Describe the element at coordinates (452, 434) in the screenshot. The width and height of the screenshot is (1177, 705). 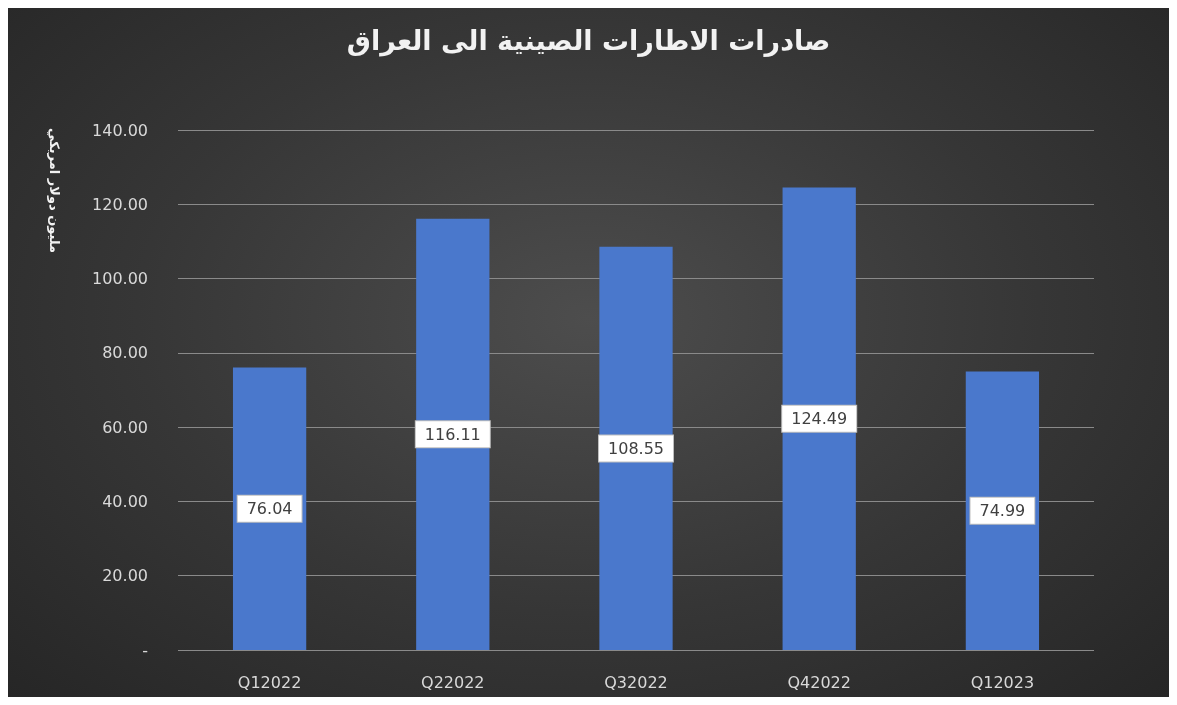
I see `data-label: 116.11` at that location.